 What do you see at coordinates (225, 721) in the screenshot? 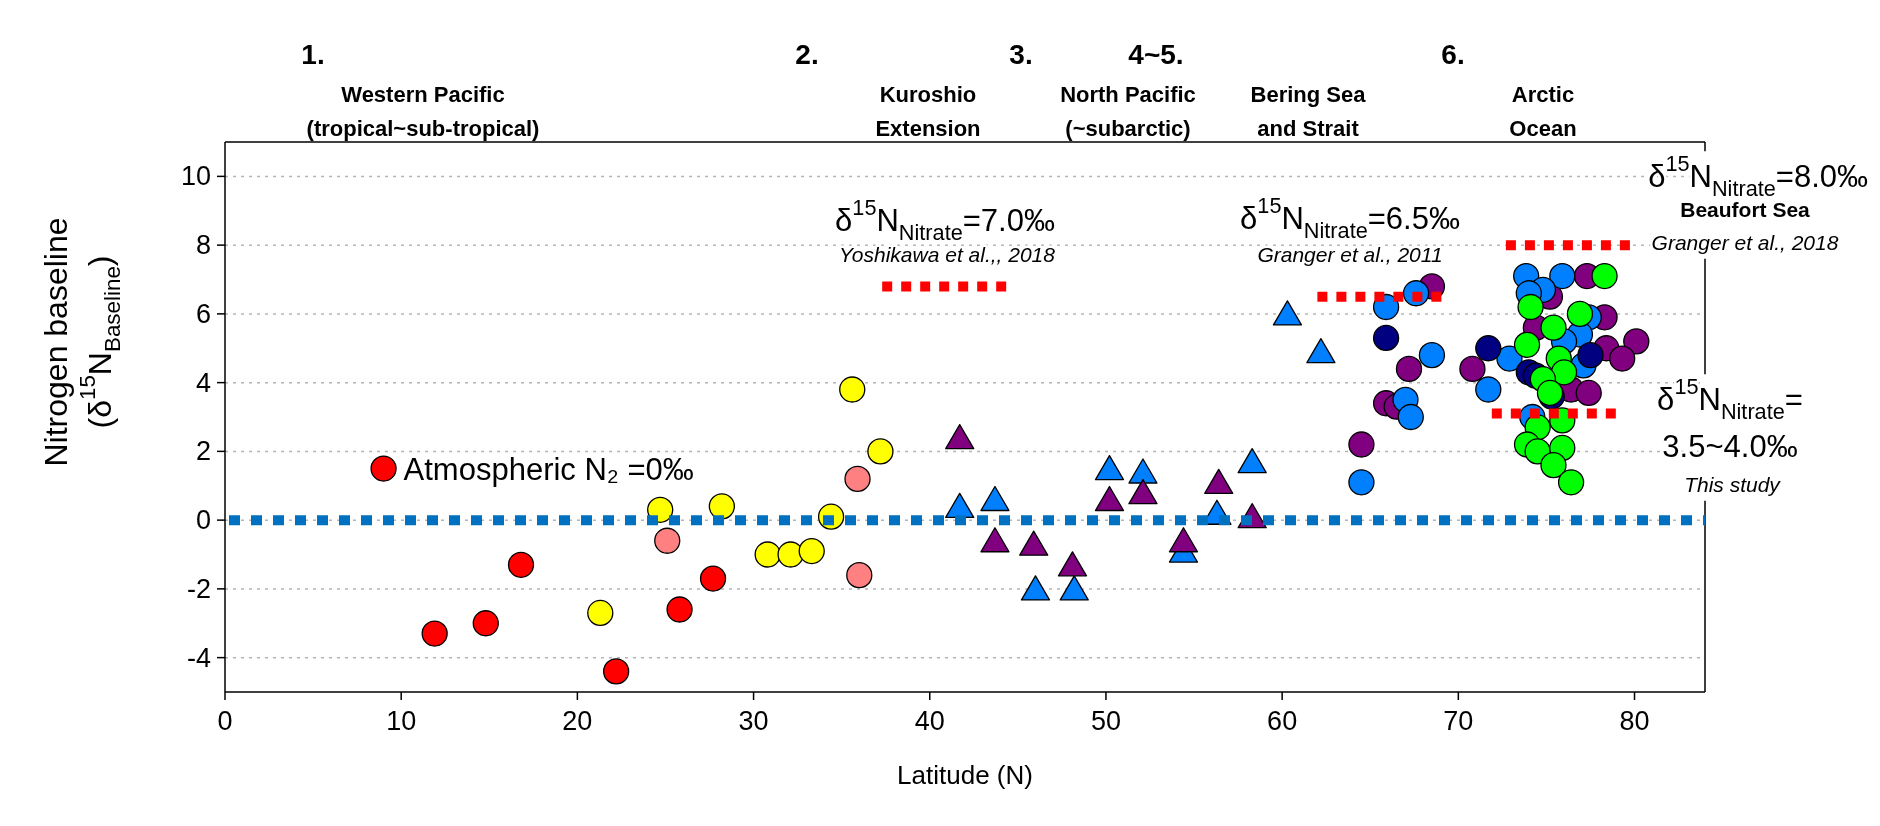
I see `x-tick-label: 0` at bounding box center [225, 721].